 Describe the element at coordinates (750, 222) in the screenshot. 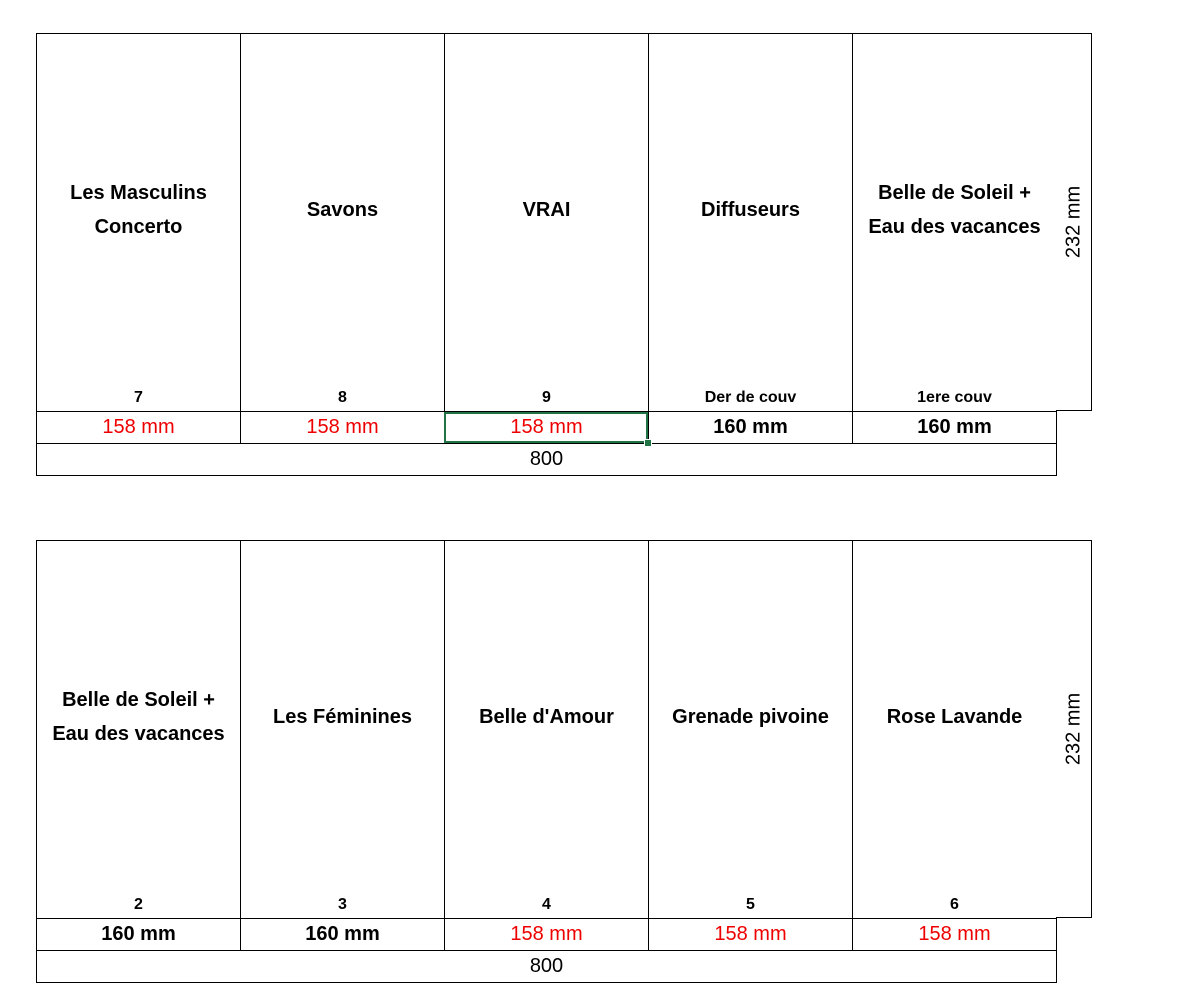

I see `panel-cell: Diffuseurs Der de couv` at that location.